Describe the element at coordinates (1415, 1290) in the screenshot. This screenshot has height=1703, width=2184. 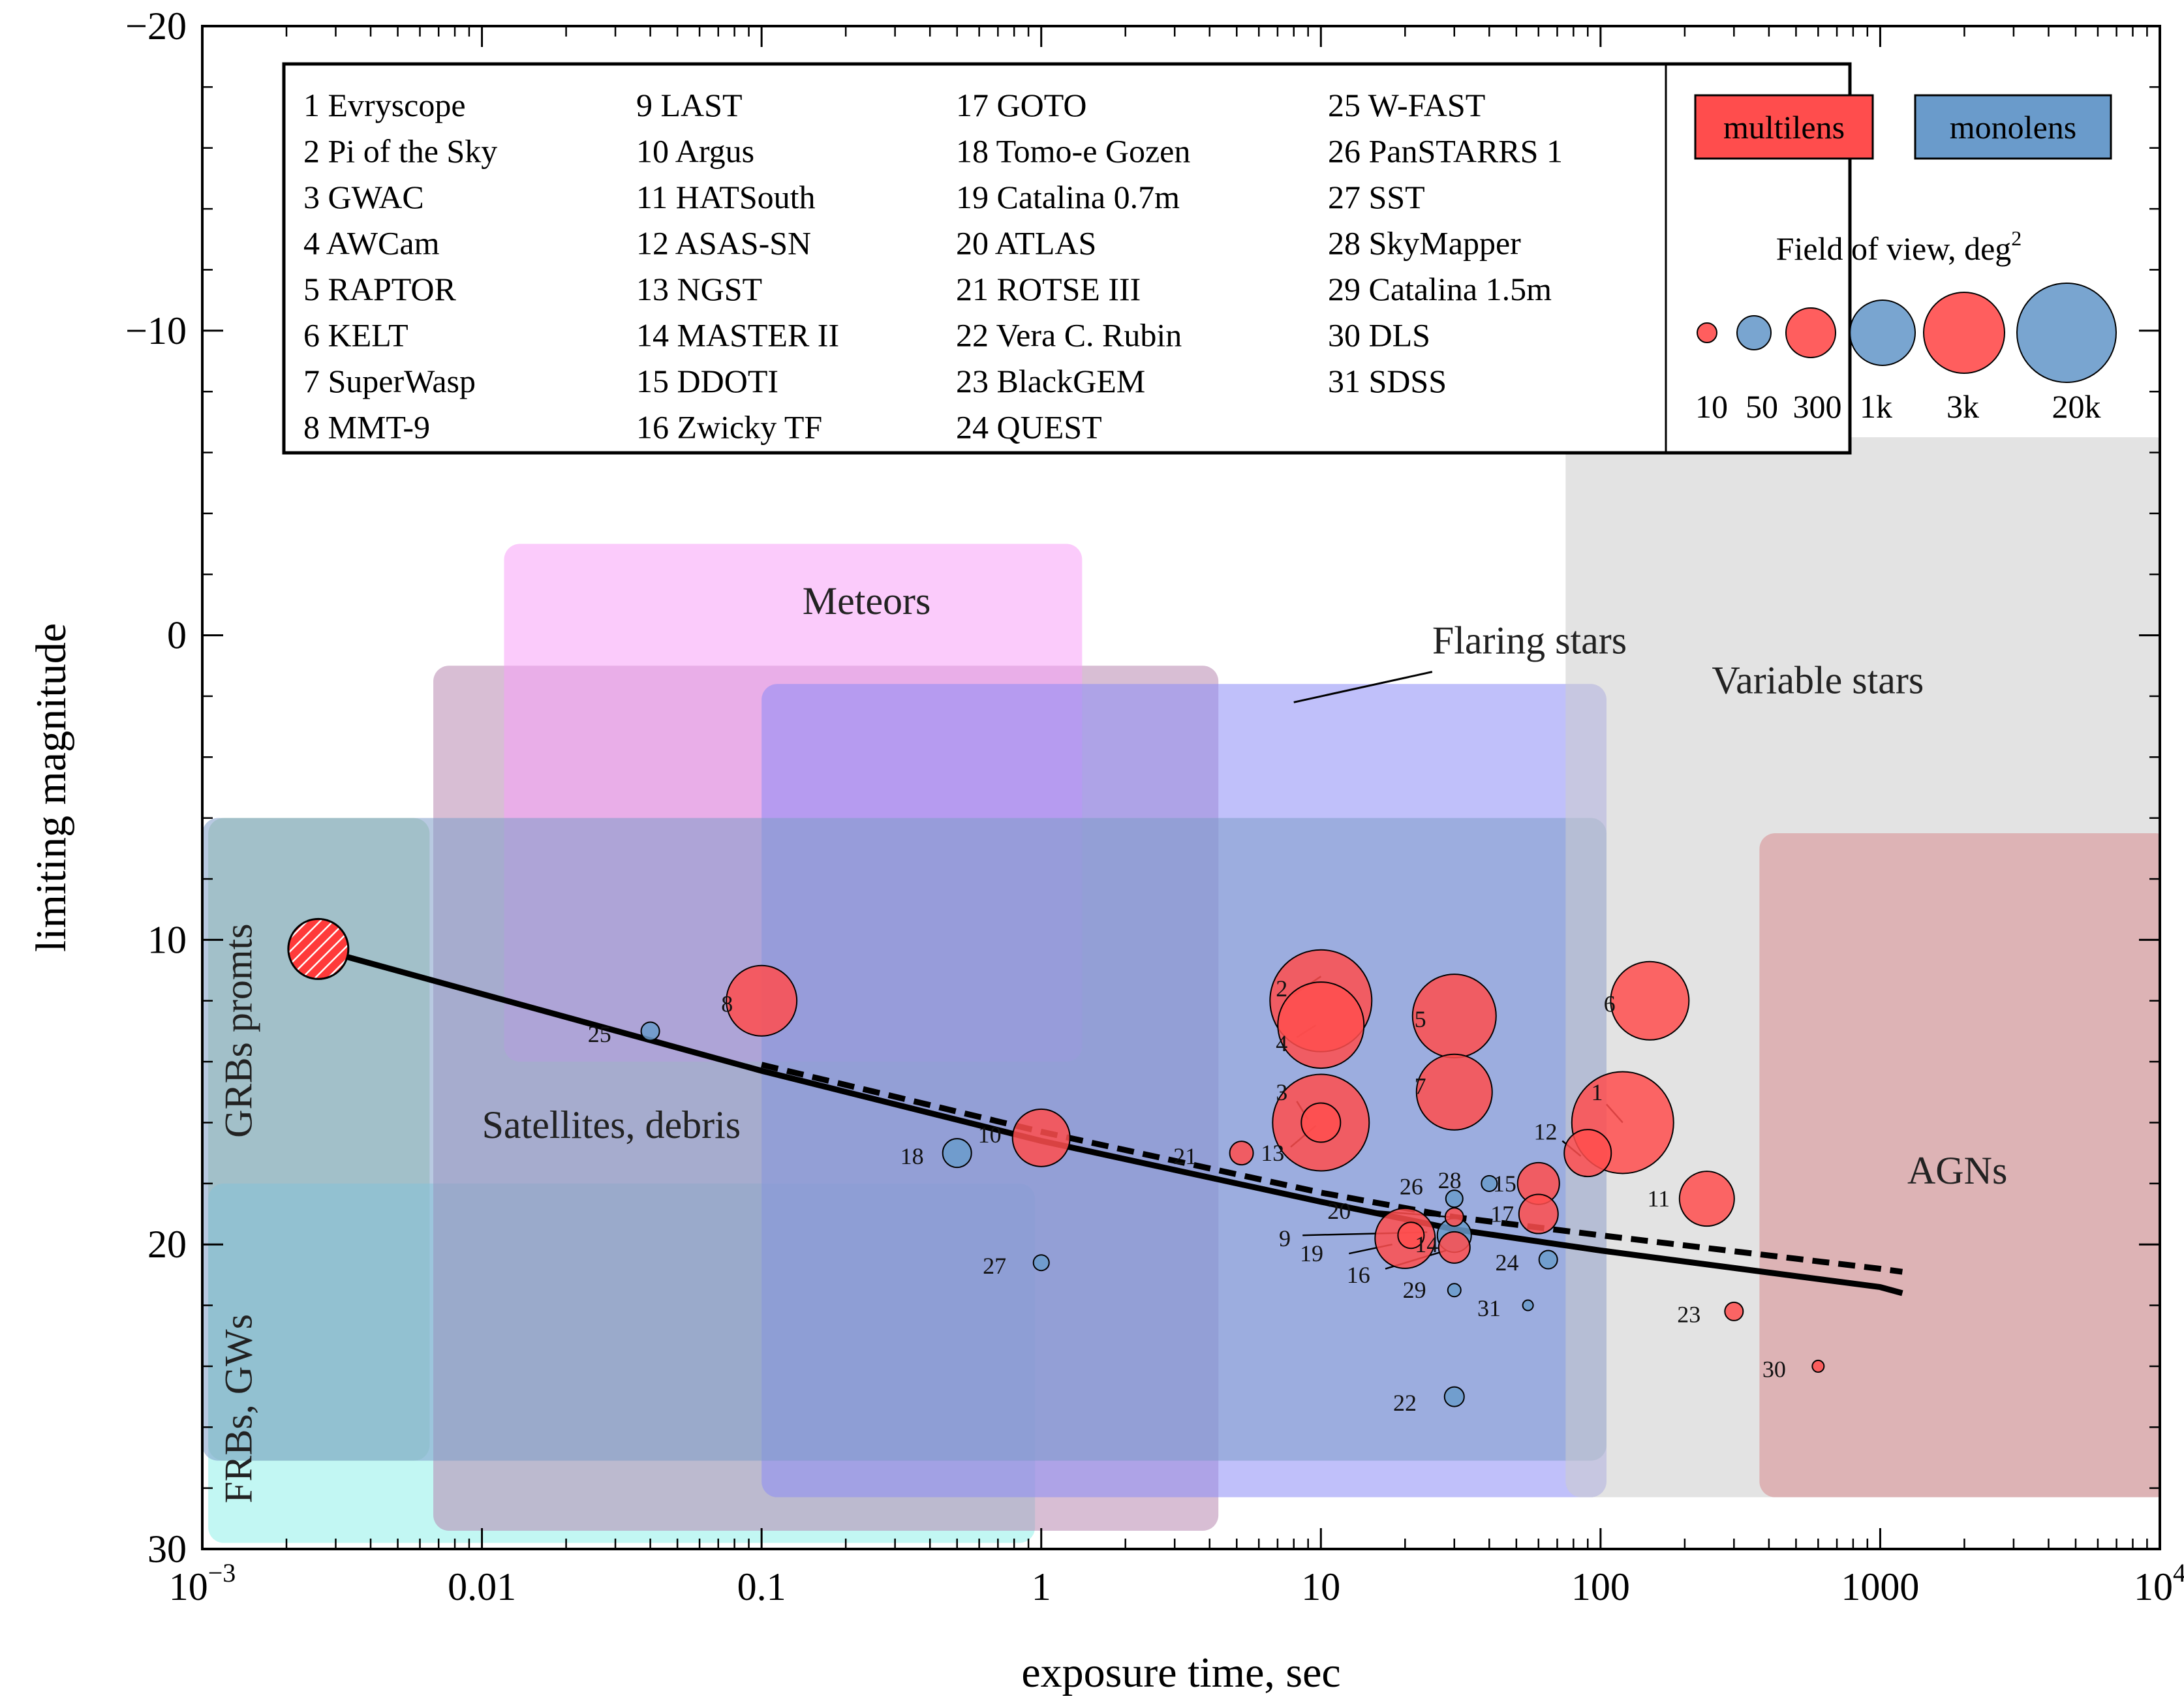
I see `point-label-29: 29` at that location.